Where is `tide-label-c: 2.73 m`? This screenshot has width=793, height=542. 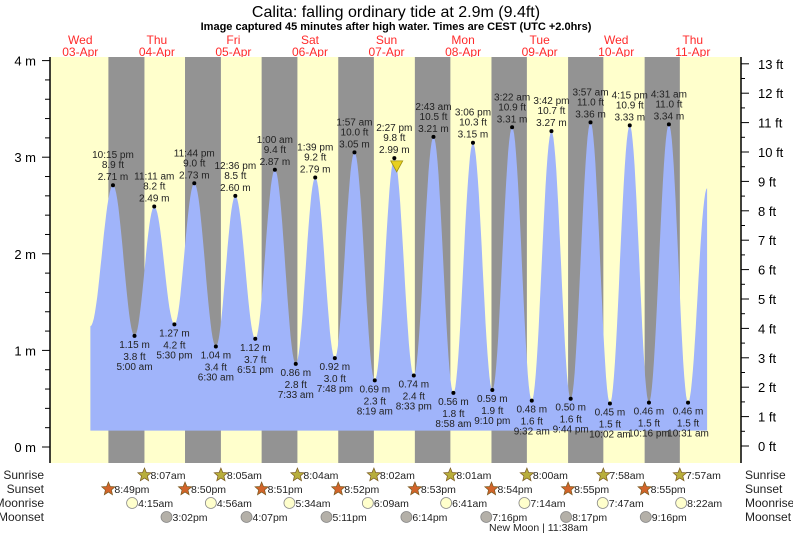
tide-label-c: 2.73 m is located at coordinates (194, 175).